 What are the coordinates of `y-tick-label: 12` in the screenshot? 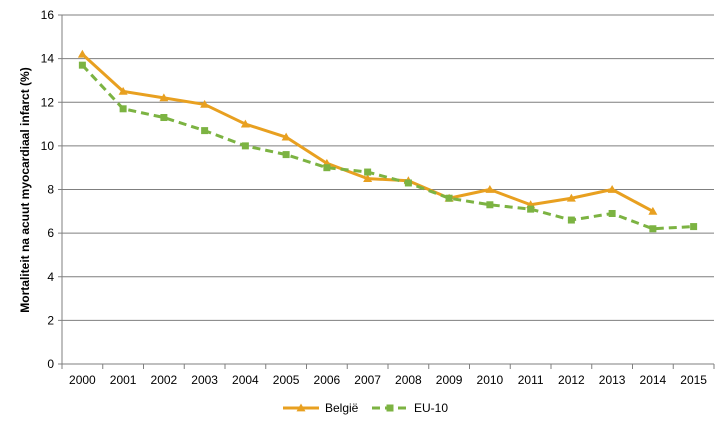 It's located at (48, 102).